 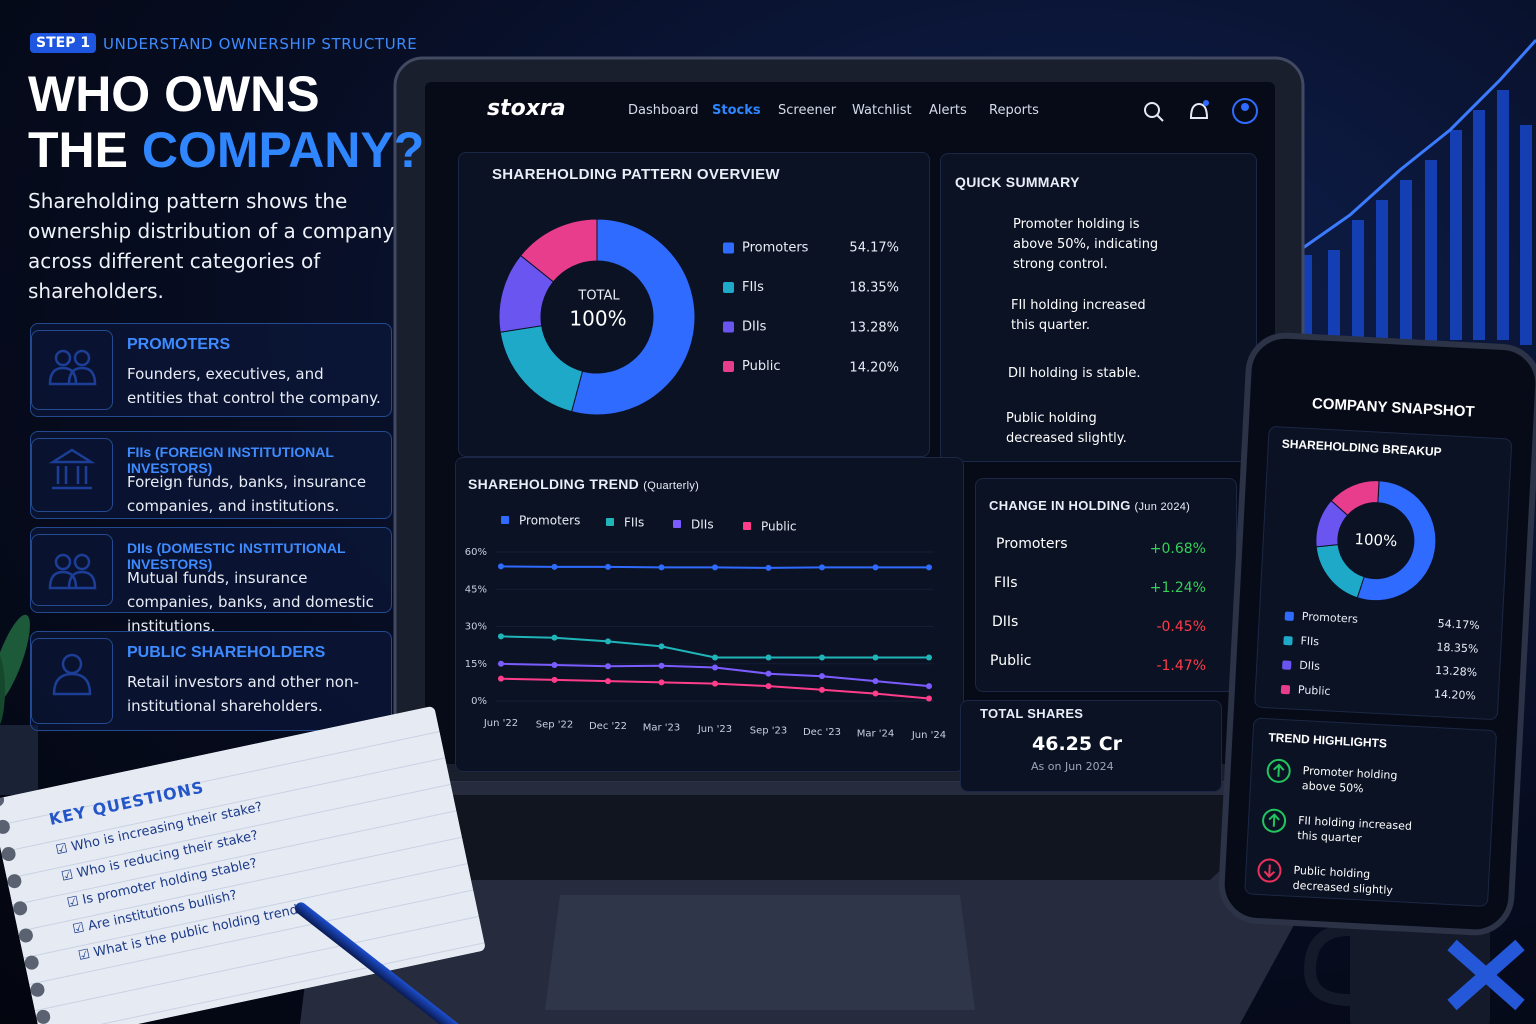 What do you see at coordinates (882, 110) in the screenshot?
I see `nav-item: Watchlist` at bounding box center [882, 110].